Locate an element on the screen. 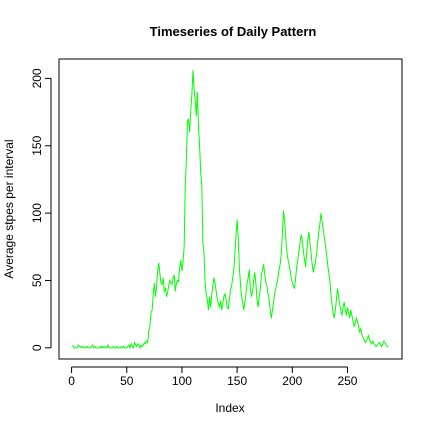  x-tick-label: 100 is located at coordinates (182, 381).